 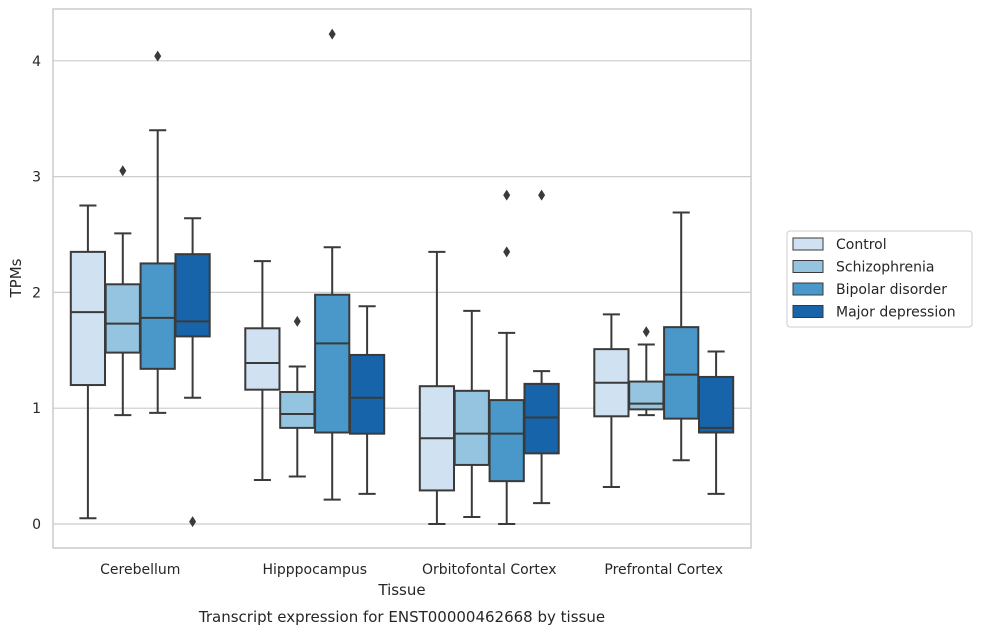 What do you see at coordinates (861, 245) in the screenshot?
I see `legend-label-control: Control` at bounding box center [861, 245].